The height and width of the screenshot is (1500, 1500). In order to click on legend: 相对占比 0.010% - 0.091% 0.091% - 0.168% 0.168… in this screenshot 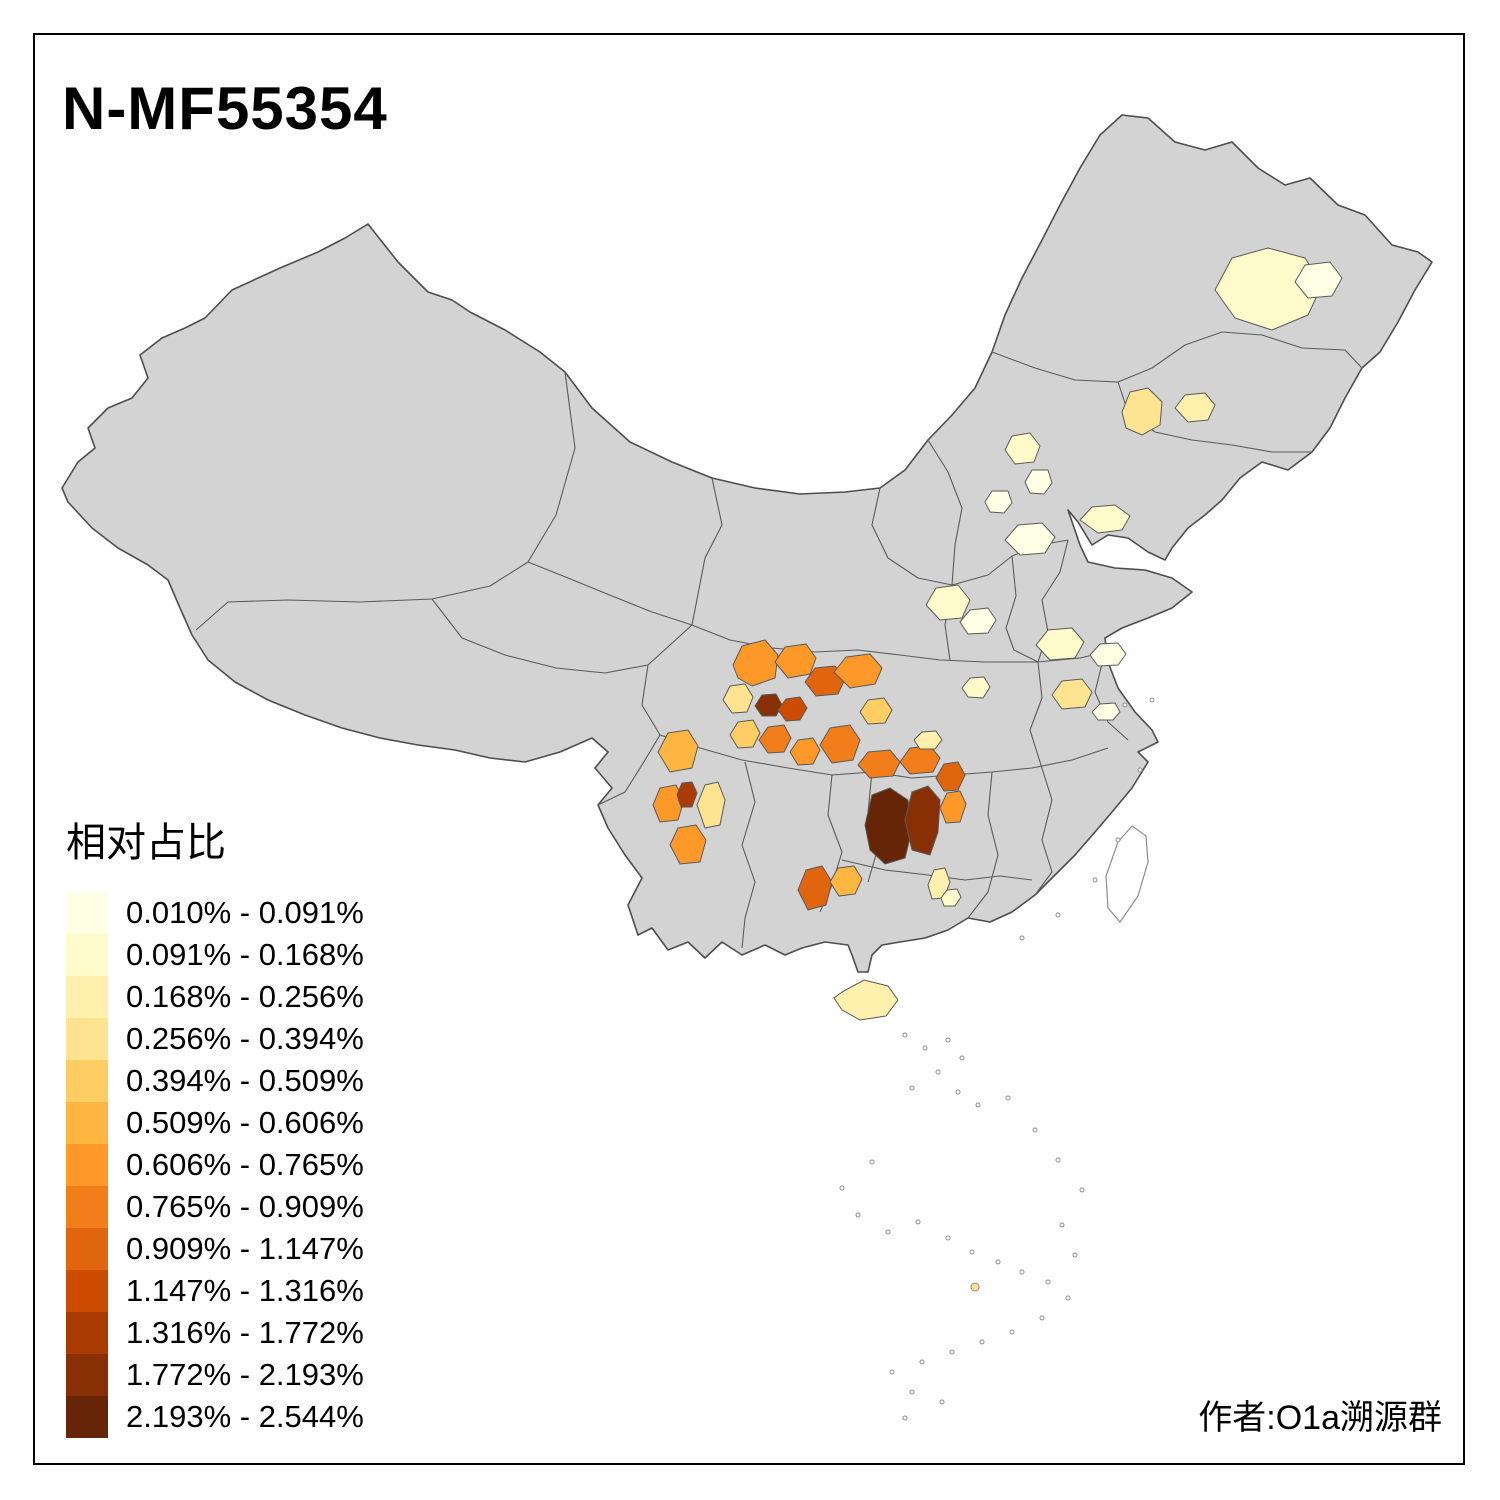, I will do `click(215, 1124)`.